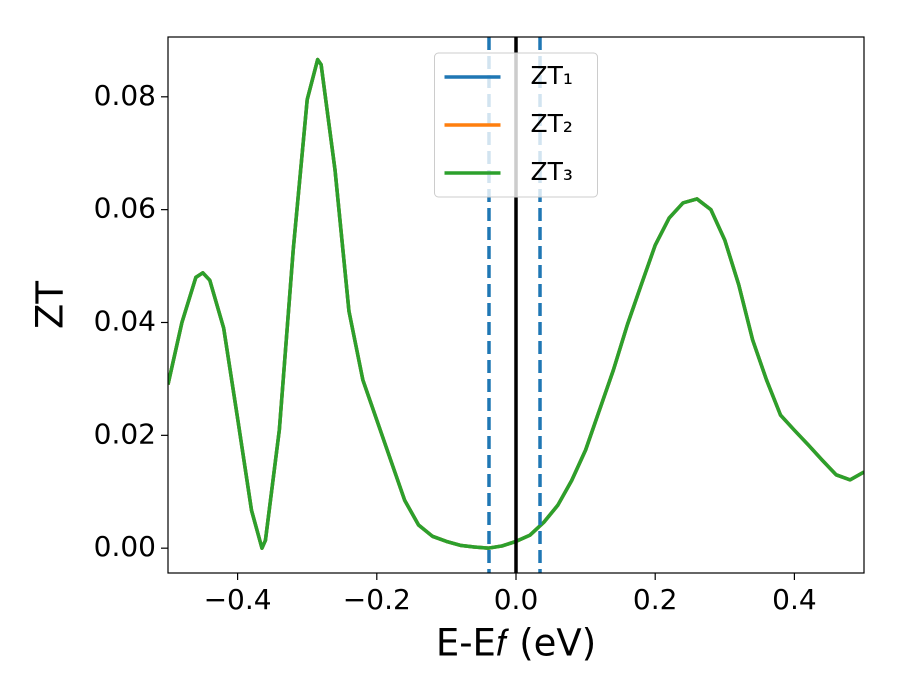  What do you see at coordinates (552, 75) in the screenshot?
I see `legend-label: ZT₁` at bounding box center [552, 75].